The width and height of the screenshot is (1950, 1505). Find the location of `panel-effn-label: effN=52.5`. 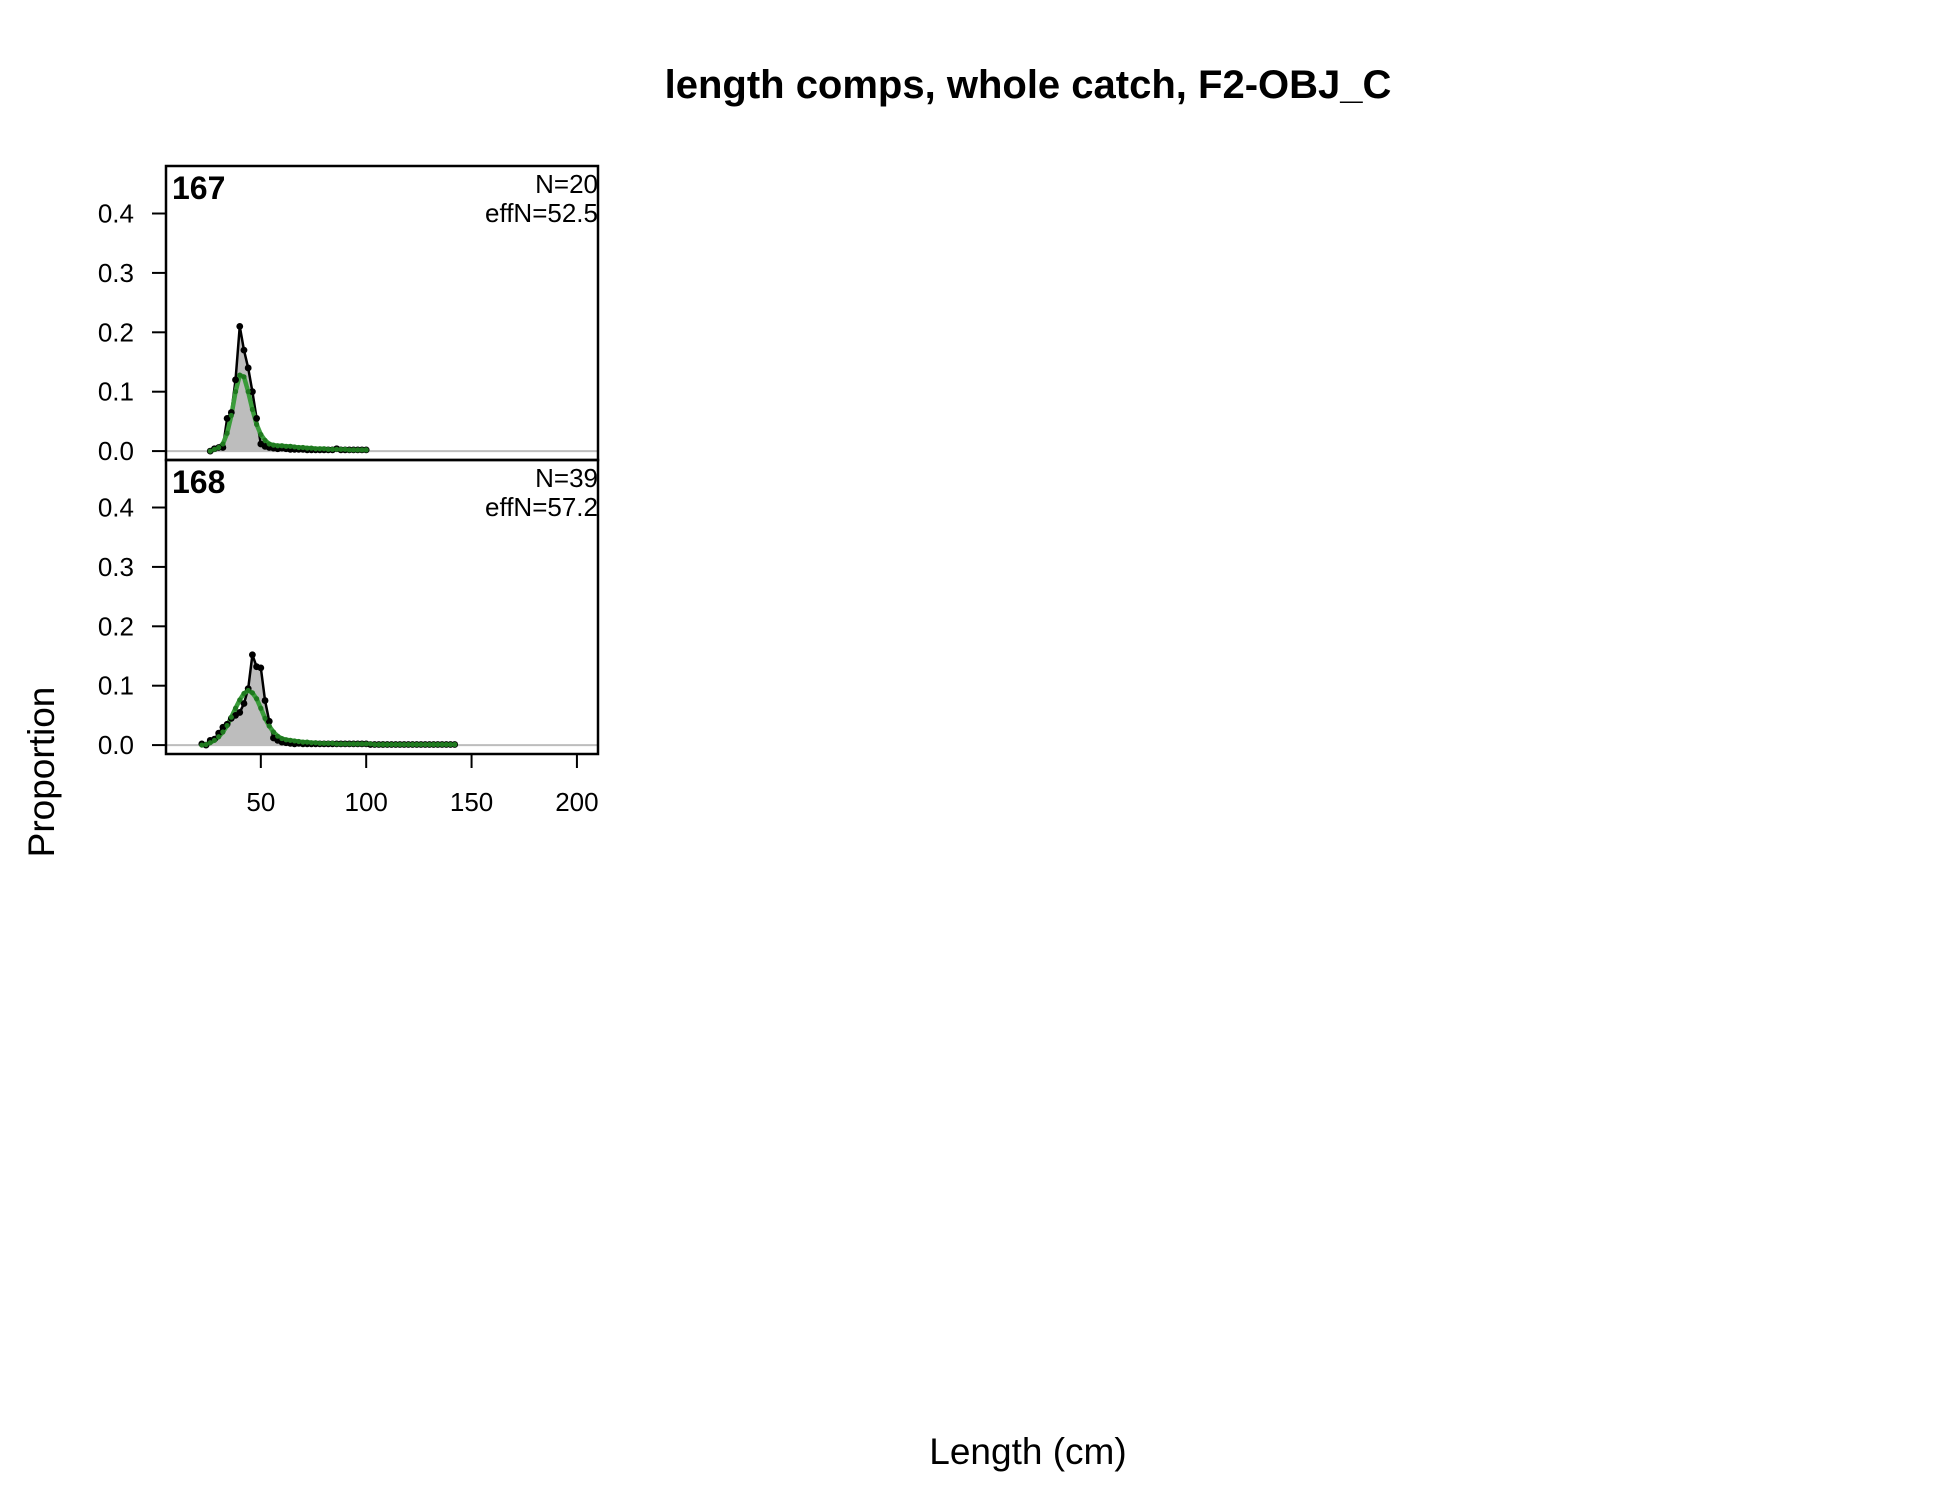

panel-effn-label: effN=52.5 is located at coordinates (541, 213).